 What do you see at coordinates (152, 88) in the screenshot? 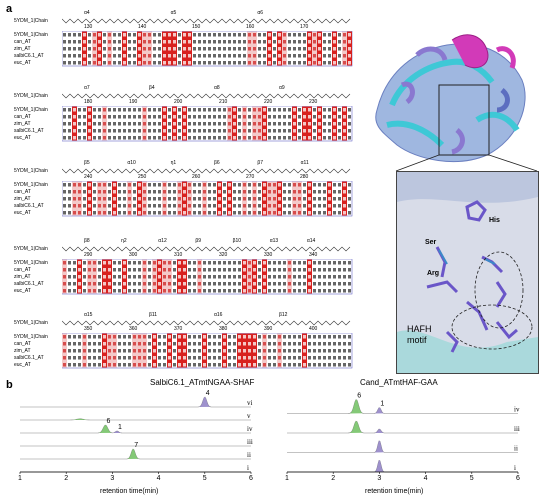
I see `ss-element-label: β4` at bounding box center [152, 88].